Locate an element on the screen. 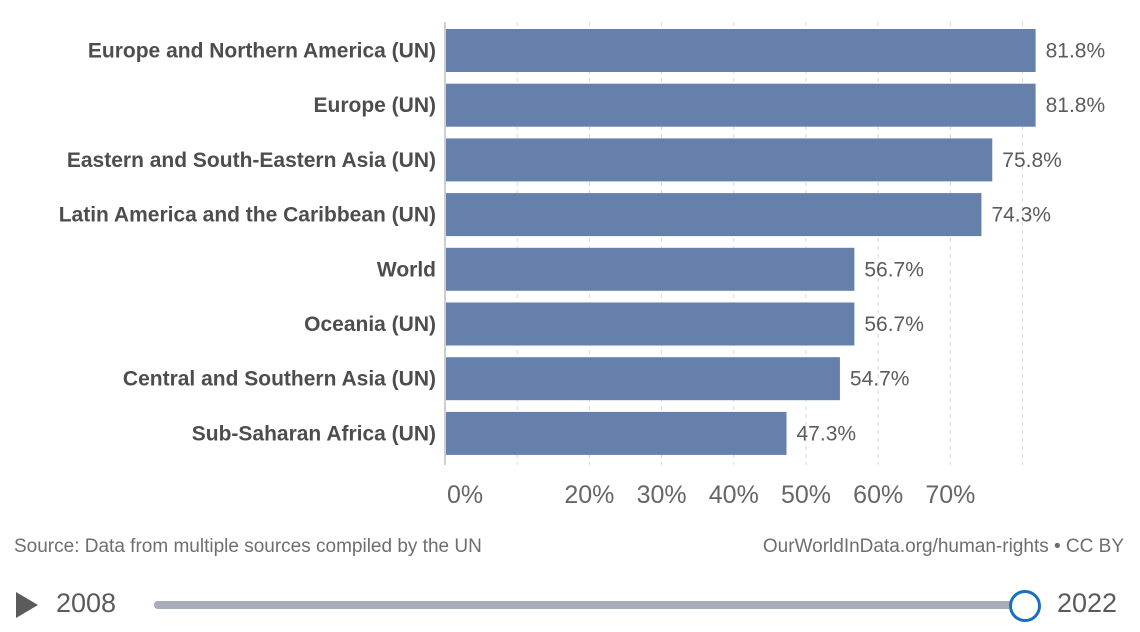 This screenshot has height=632, width=1140. value-label: 74.3% is located at coordinates (1021, 215).